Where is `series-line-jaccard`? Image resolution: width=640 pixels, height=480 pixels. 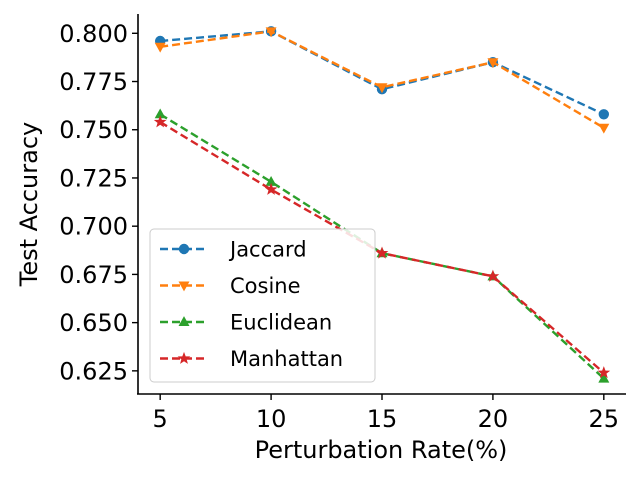 series-line-jaccard is located at coordinates (382, 73).